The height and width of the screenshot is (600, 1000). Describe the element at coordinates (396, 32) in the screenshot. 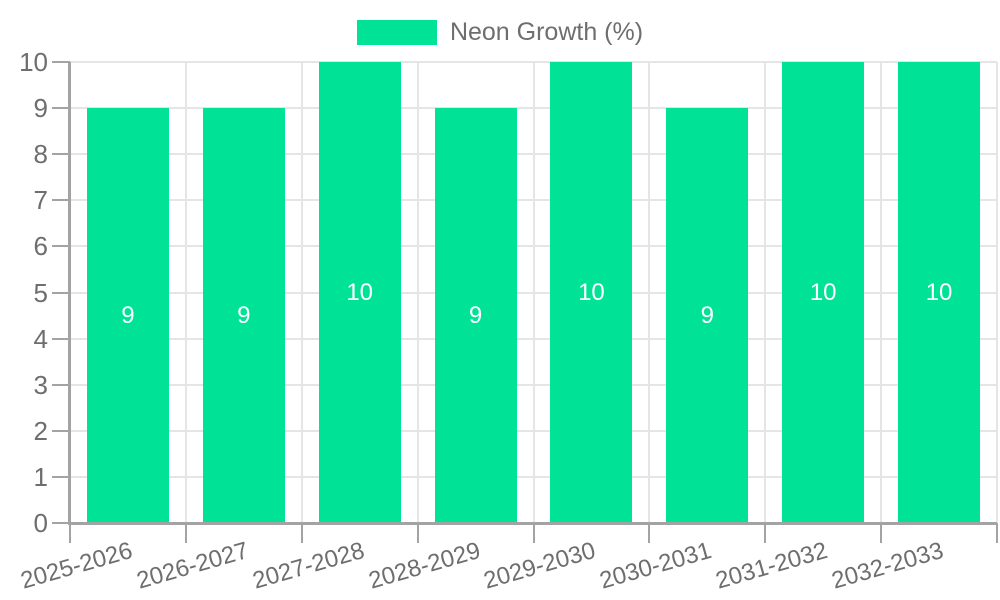

I see `legend-swatch` at that location.